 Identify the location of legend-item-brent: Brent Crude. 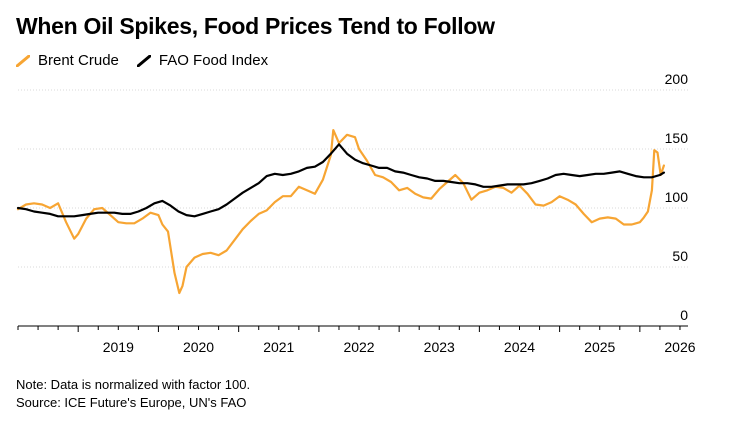
(67, 60).